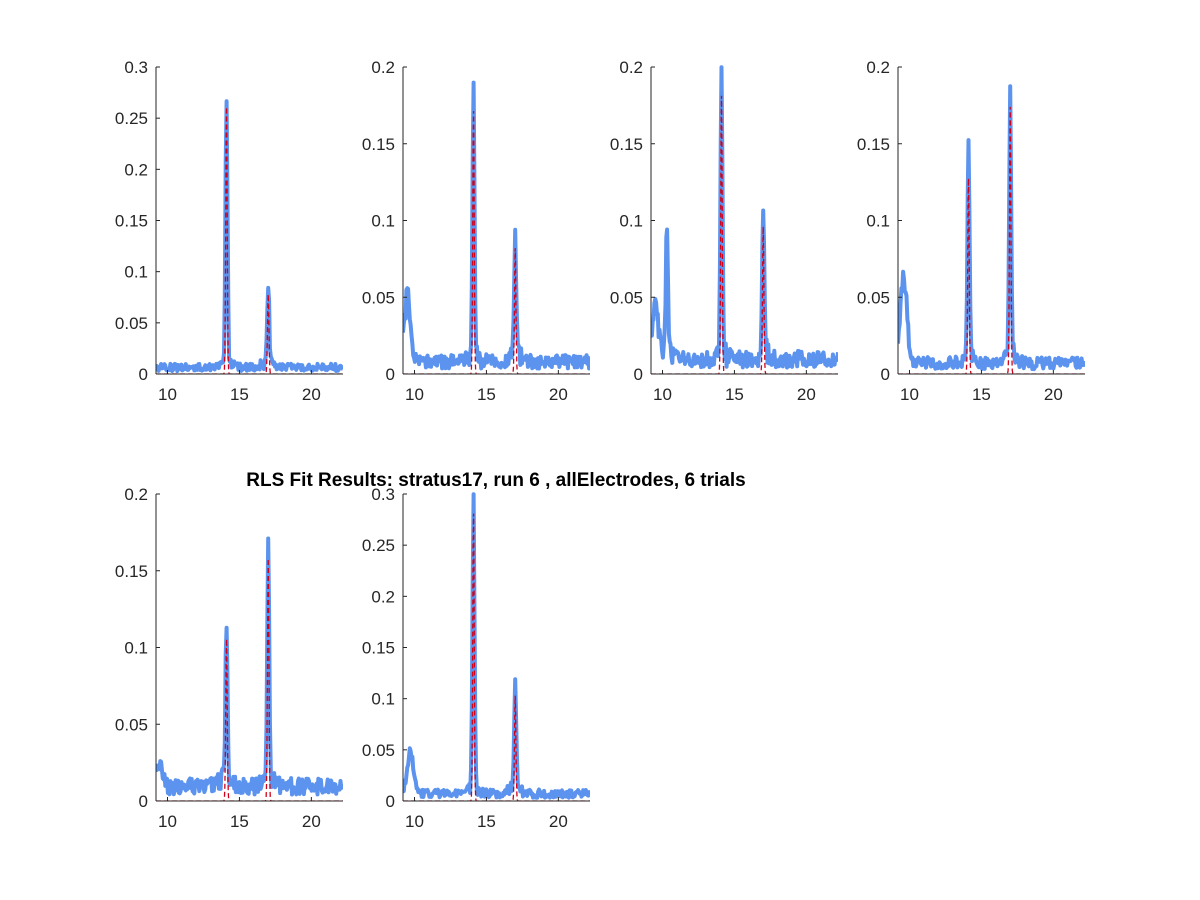 This screenshot has width=1200, height=900. I want to click on subplot-4: 0 0.05 0.1 0.15 0.2 10 15 20, so click(971, 231).